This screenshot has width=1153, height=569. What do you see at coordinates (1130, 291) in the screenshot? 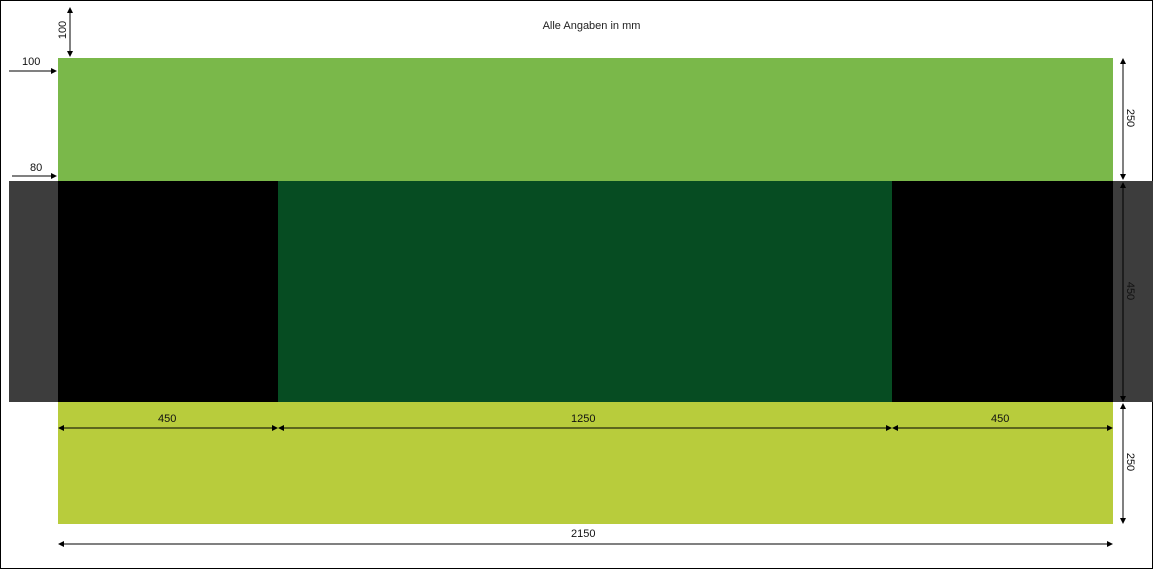
I see `middle-band-height-label: 450` at bounding box center [1130, 291].